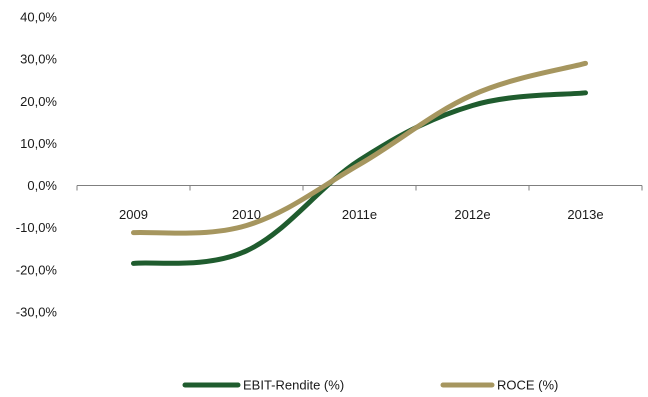 The height and width of the screenshot is (397, 648). I want to click on x-tick-label: 2012e, so click(472, 214).